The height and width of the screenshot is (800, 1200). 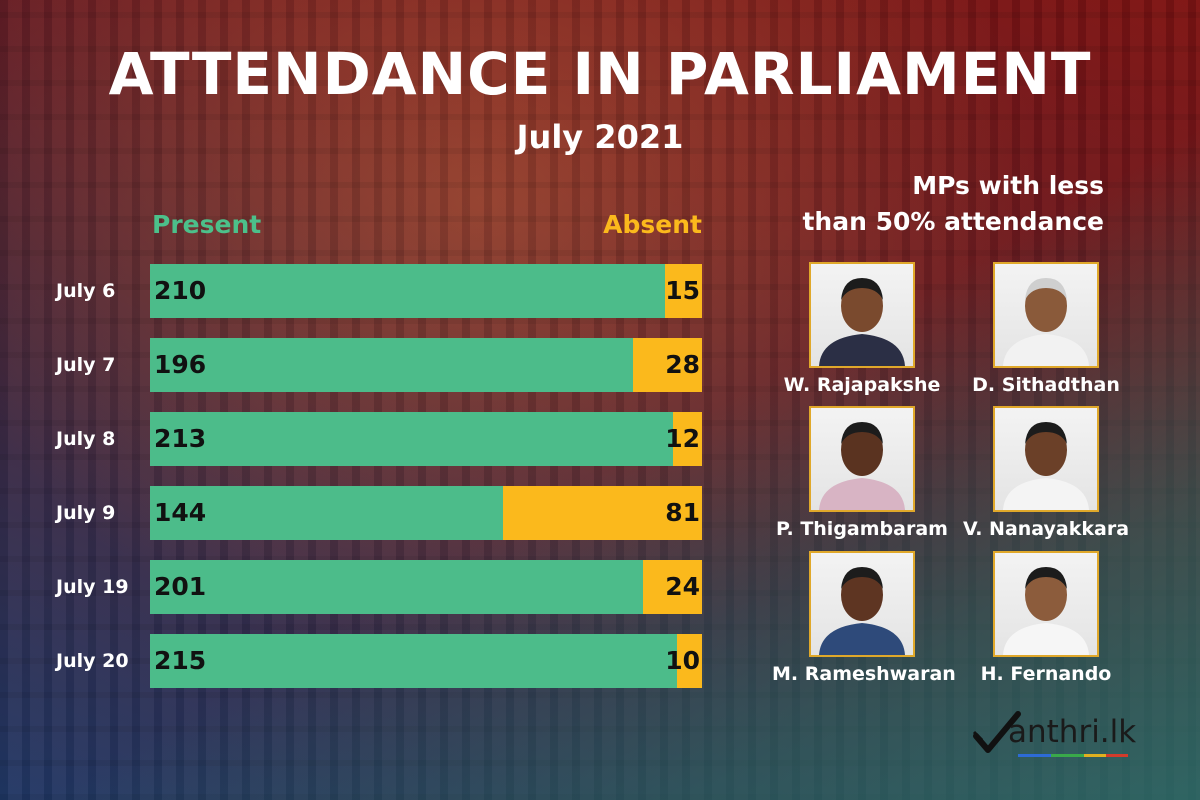 What do you see at coordinates (682, 512) in the screenshot?
I see `value-label-absent: 81` at bounding box center [682, 512].